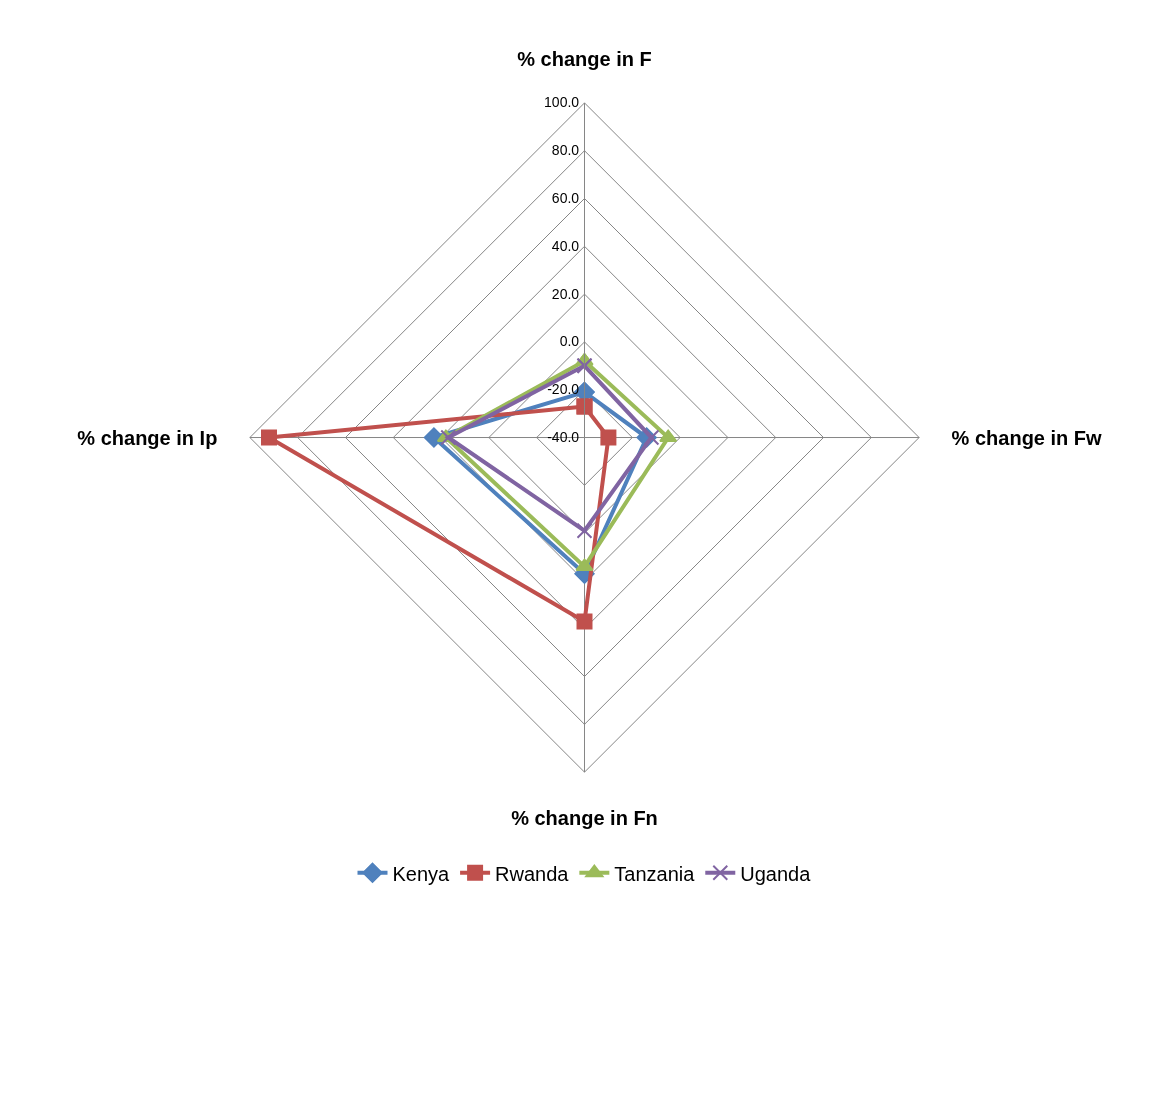 This screenshot has width=1169, height=1118. Describe the element at coordinates (147, 437) in the screenshot. I see `spoke-label: % change in Ip` at that location.